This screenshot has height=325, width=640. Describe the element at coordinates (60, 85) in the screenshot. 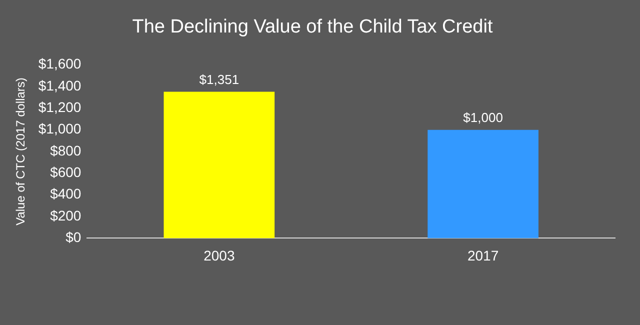

I see `y-tick-label: $1,400` at that location.